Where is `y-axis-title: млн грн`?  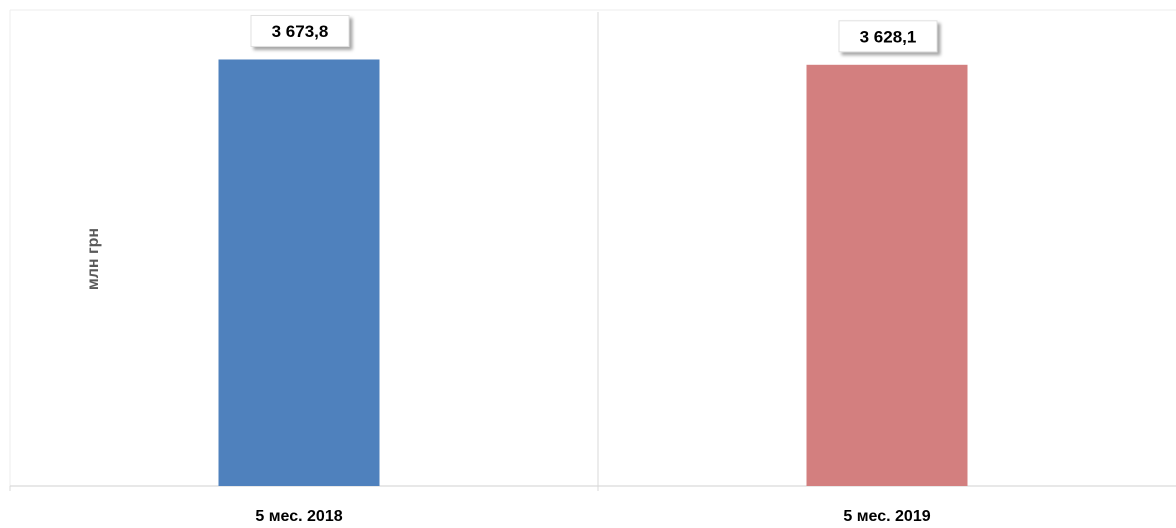
y-axis-title: млн грн is located at coordinates (93, 259).